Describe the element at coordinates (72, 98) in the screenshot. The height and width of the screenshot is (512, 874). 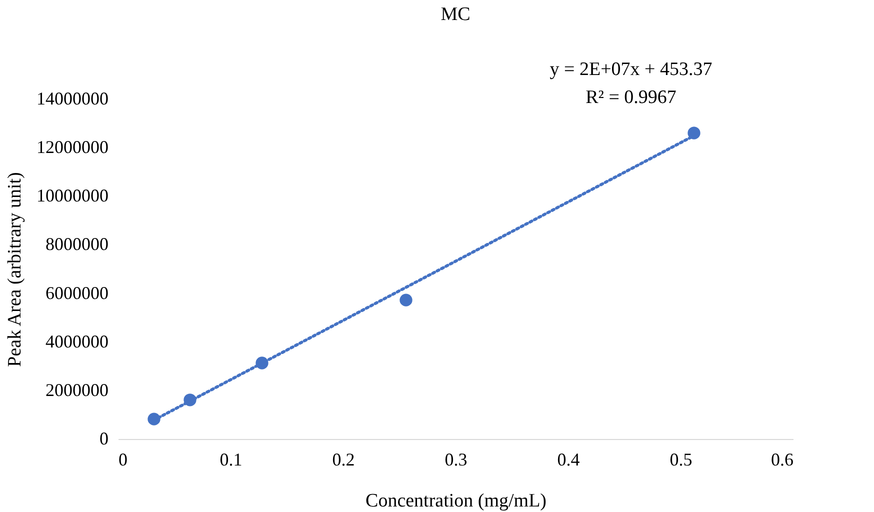
I see `y-tick-label: 14000000` at that location.